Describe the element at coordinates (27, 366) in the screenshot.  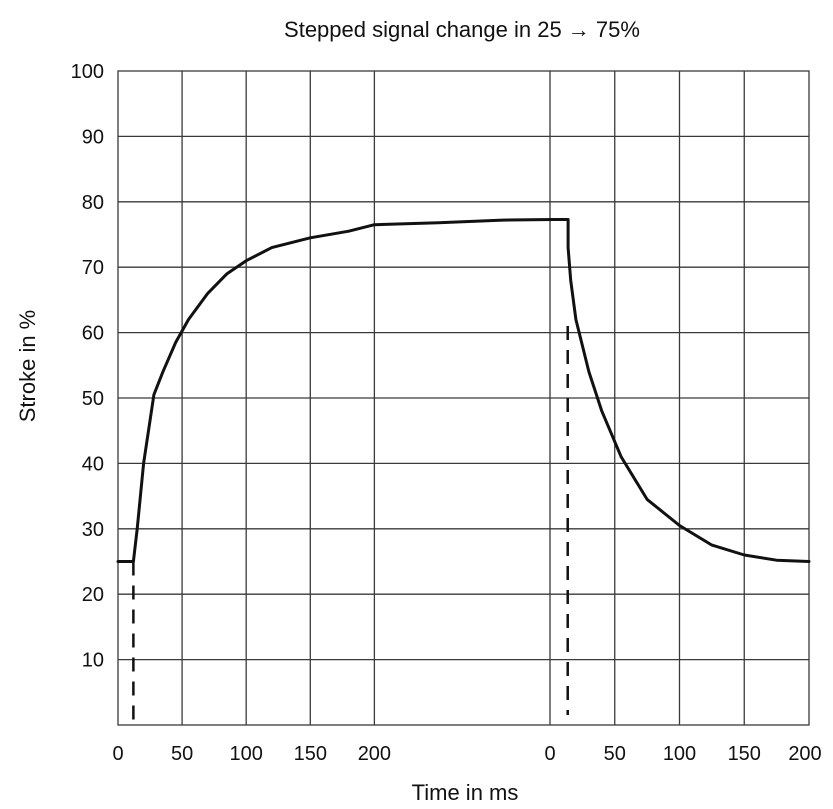
I see `y-axis-label: Stroke in %` at that location.